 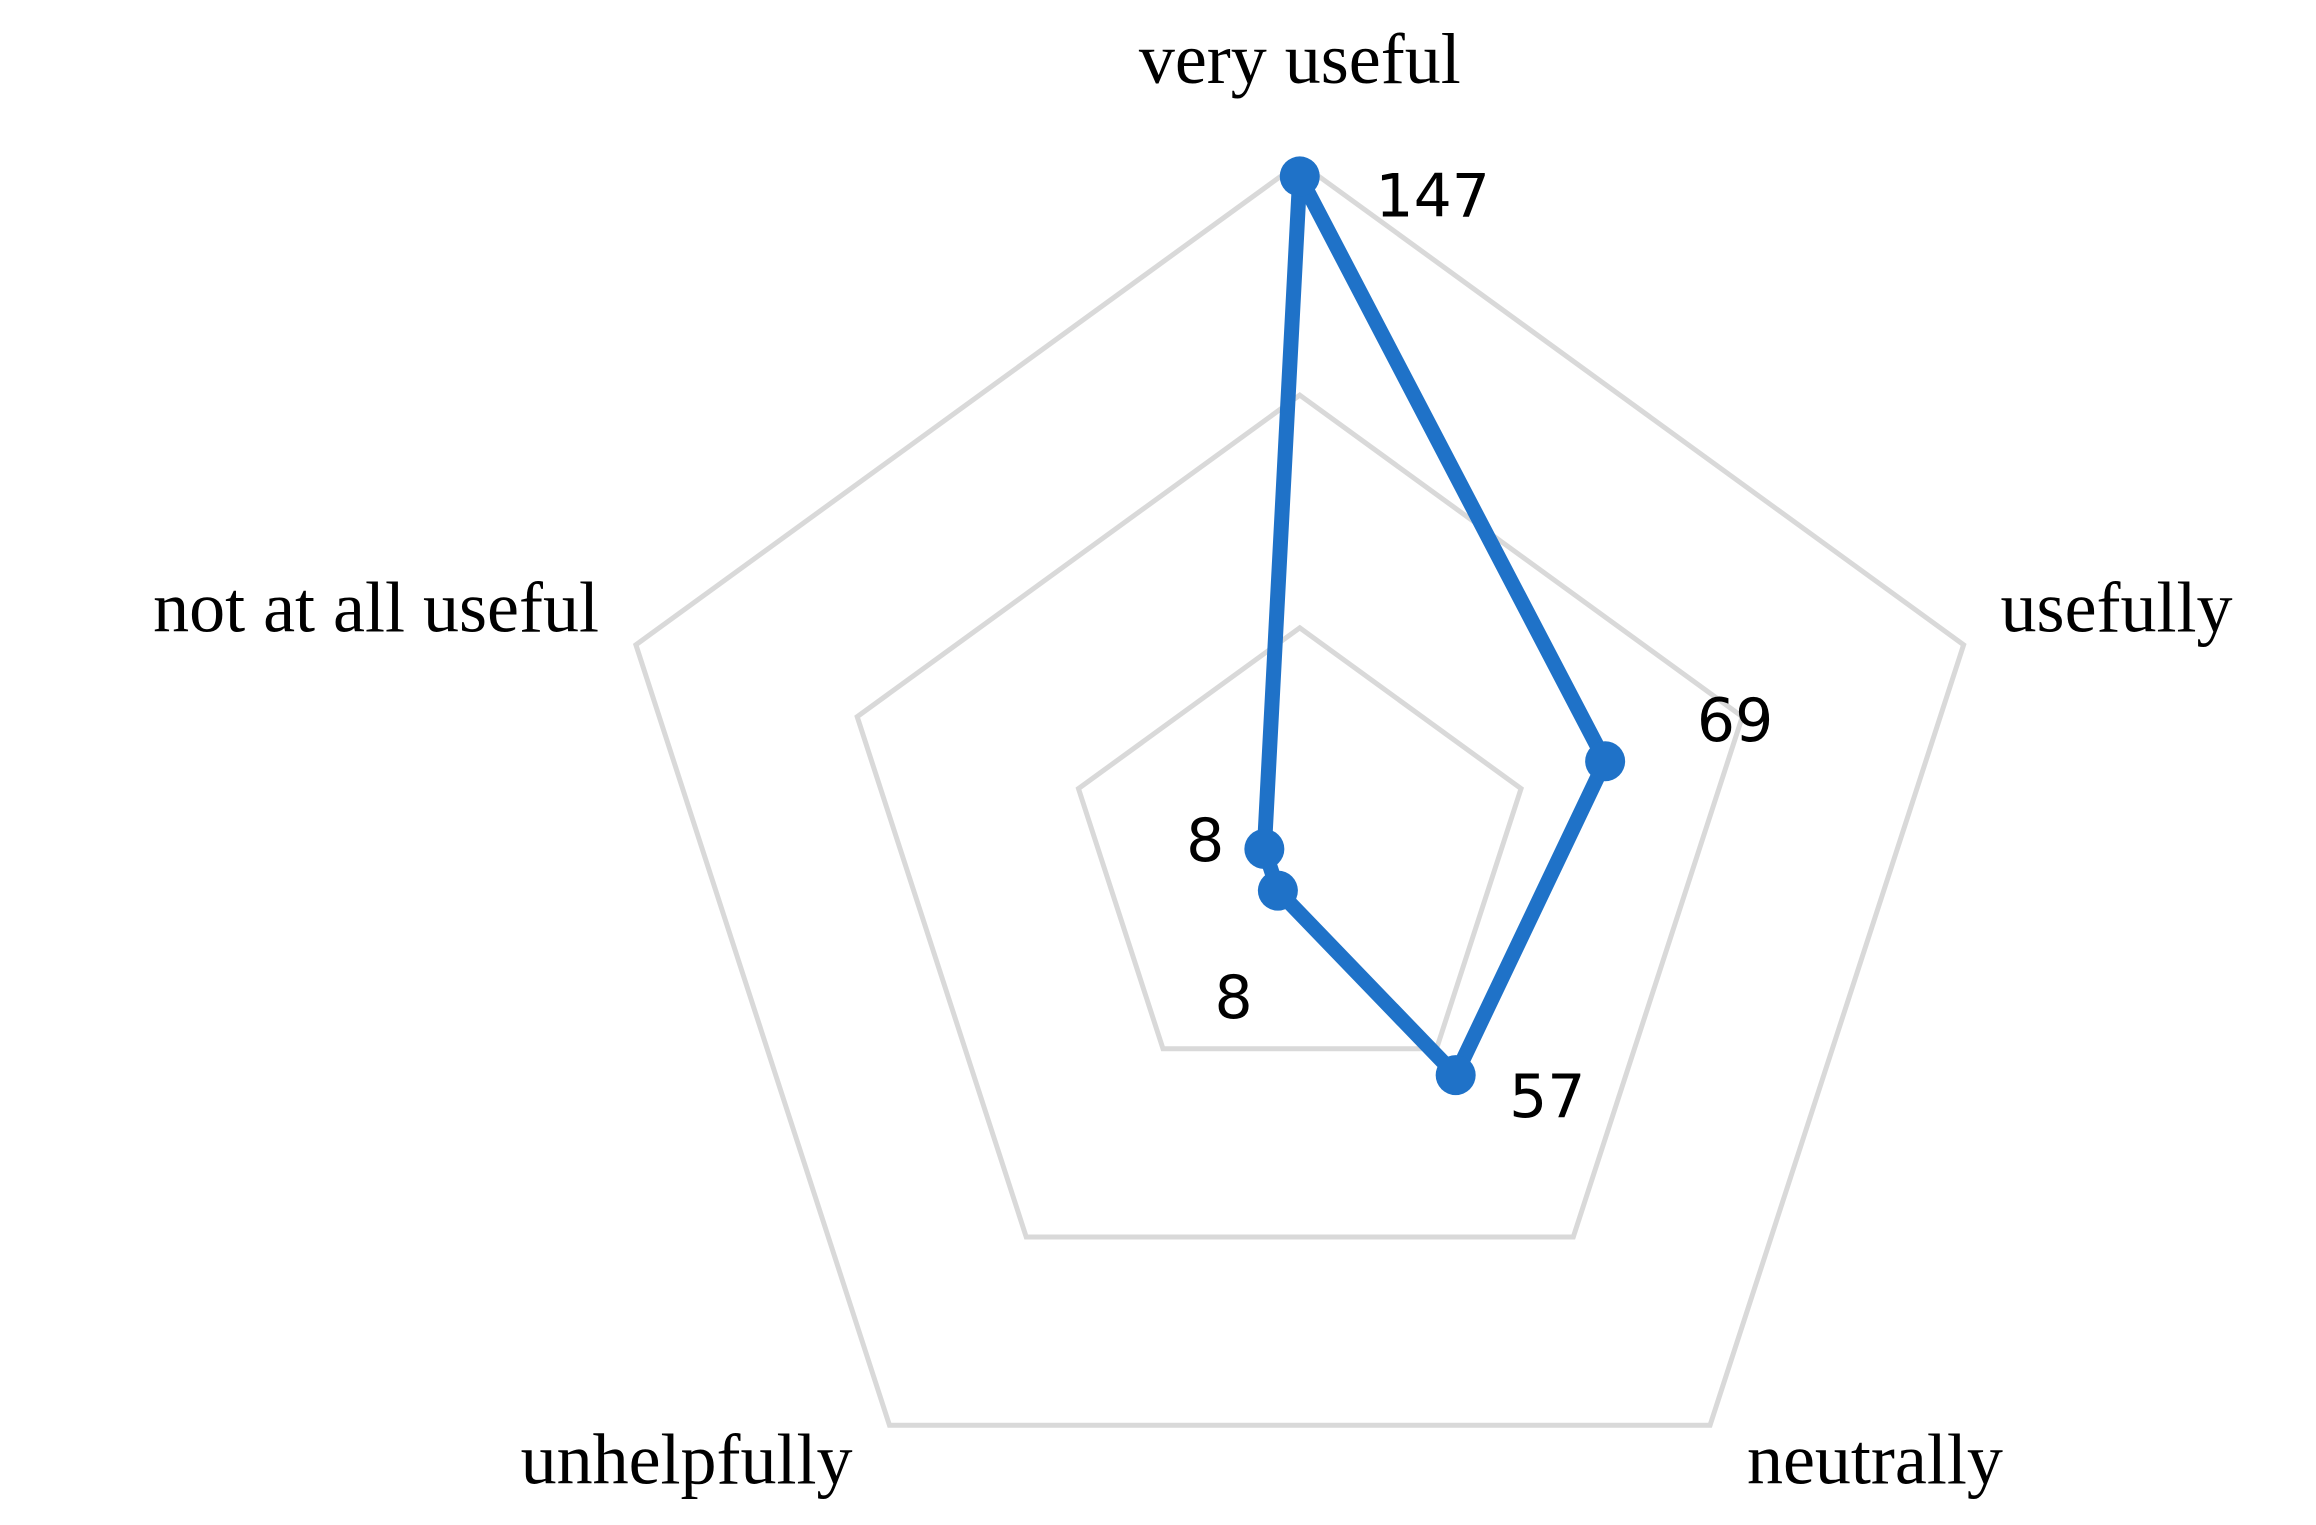 I want to click on data-label: 69, so click(x=1735, y=721).